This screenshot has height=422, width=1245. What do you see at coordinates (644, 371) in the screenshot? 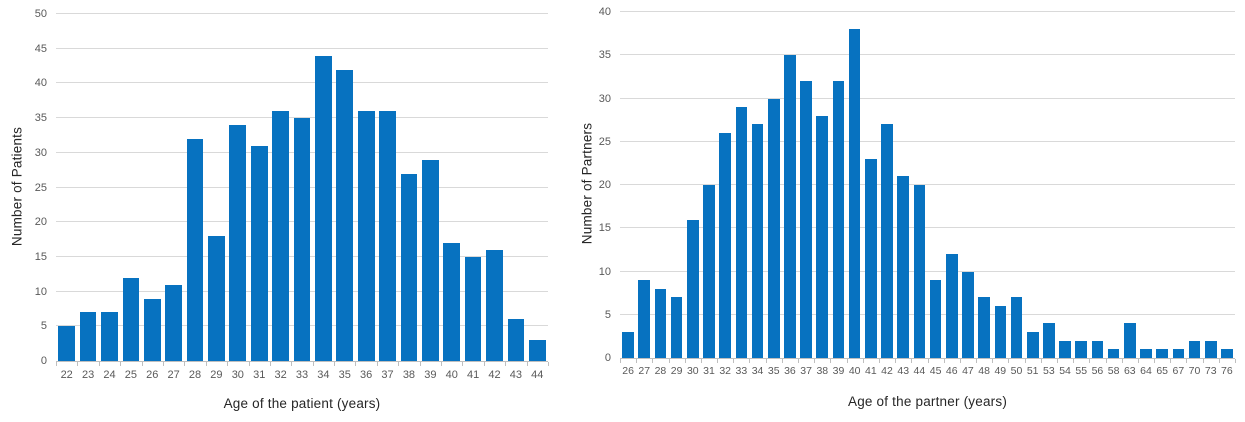
I see `x-tick-label: 27` at bounding box center [644, 371].